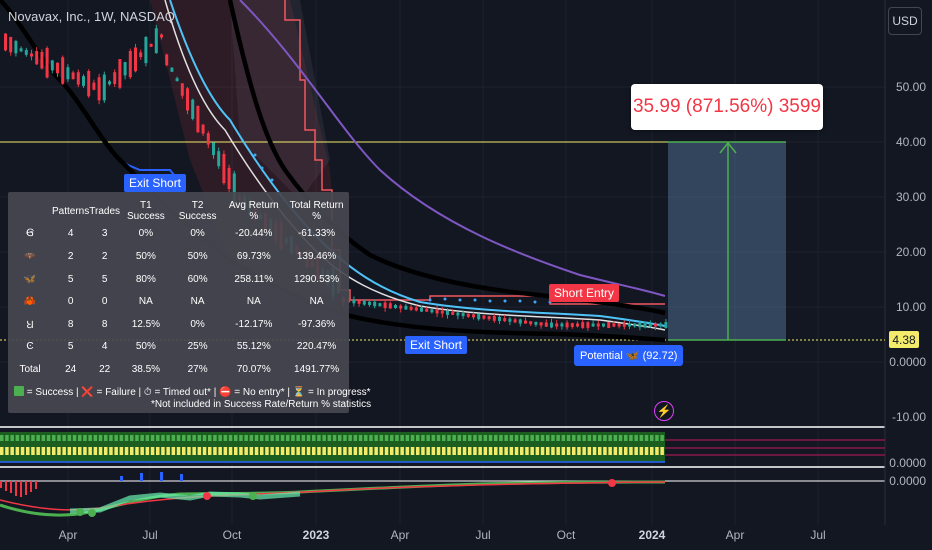  I want to click on stats-header-cell, so click(30, 211).